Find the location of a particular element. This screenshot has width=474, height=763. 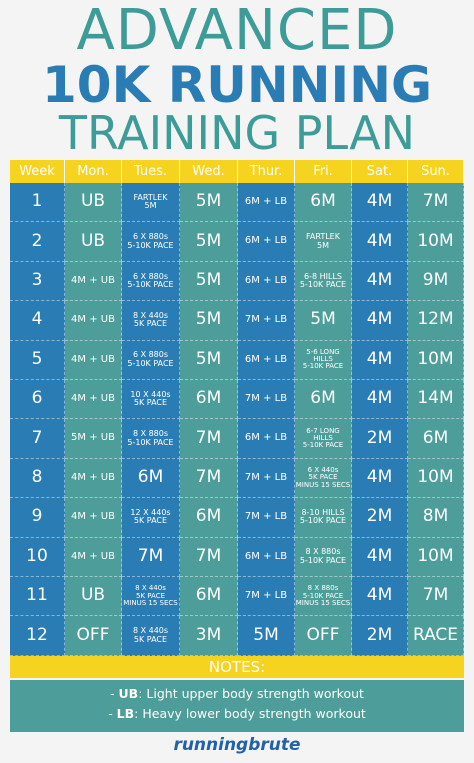

workout-cell: 6 X 440s 5K PACE MINUS 15 SECS is located at coordinates (323, 478).